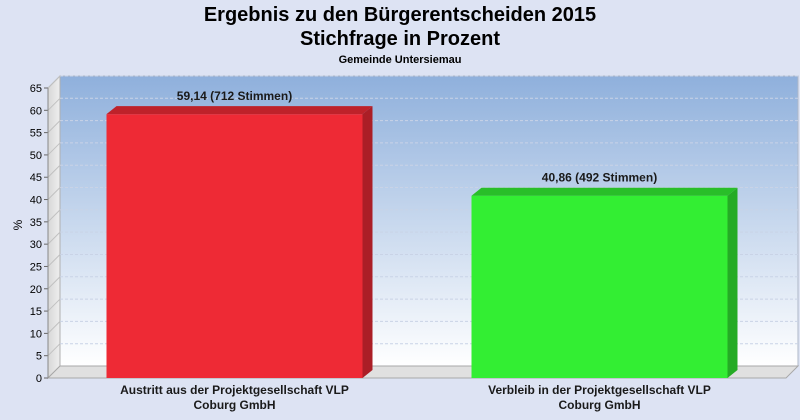 The image size is (800, 420). Describe the element at coordinates (234, 390) in the screenshot. I see `x-category-label: Austritt aus der Projektgesellschaft VLP` at that location.